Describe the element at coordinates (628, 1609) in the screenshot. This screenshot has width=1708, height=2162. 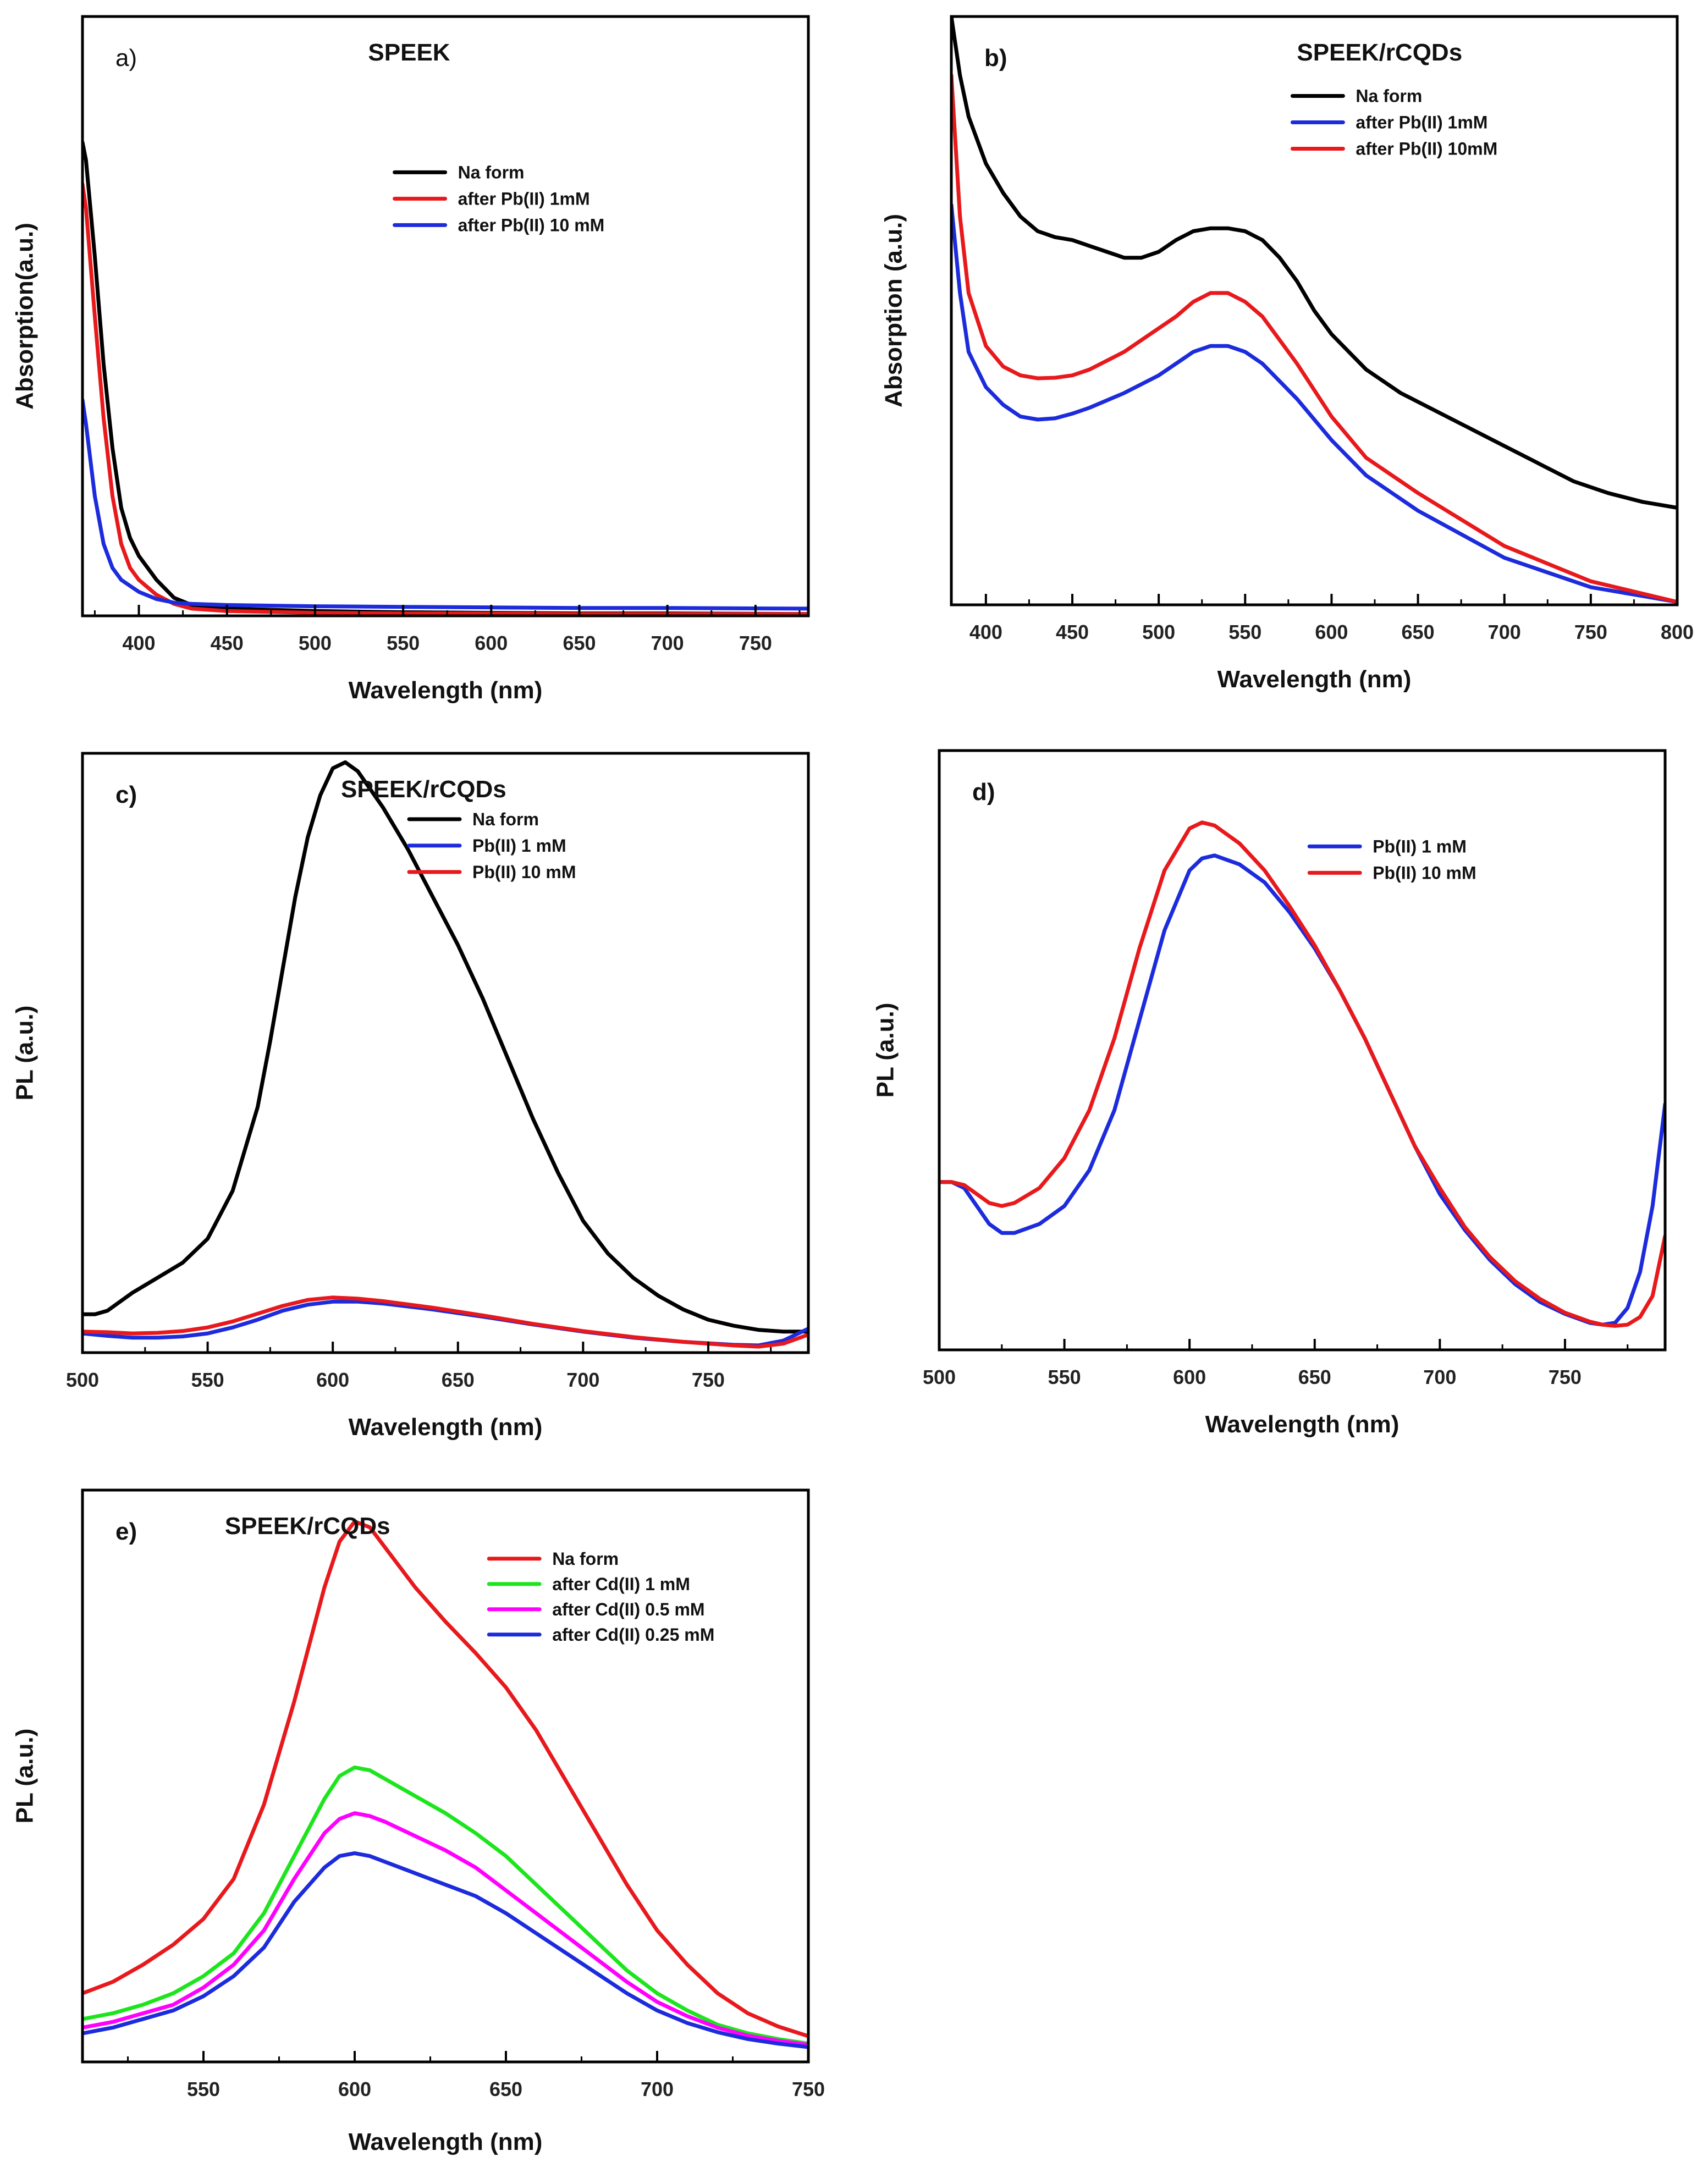
I see `legend-label-e-2: after Cd(II) 0.5 mM` at that location.